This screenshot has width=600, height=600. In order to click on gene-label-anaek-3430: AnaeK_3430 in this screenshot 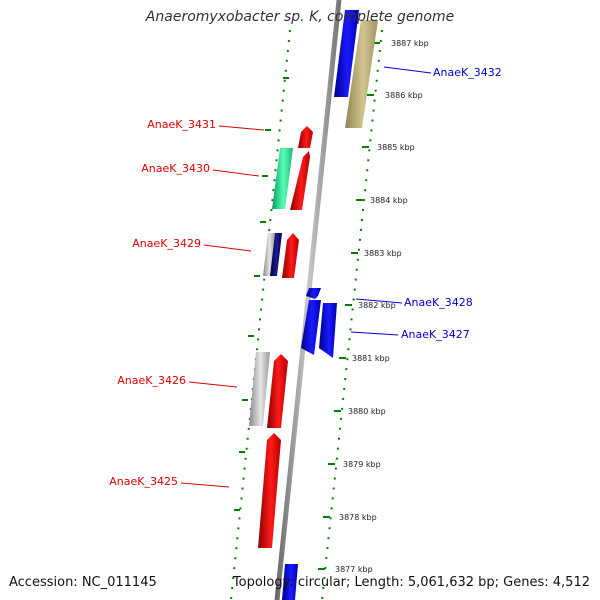, I will do `click(175, 168)`.